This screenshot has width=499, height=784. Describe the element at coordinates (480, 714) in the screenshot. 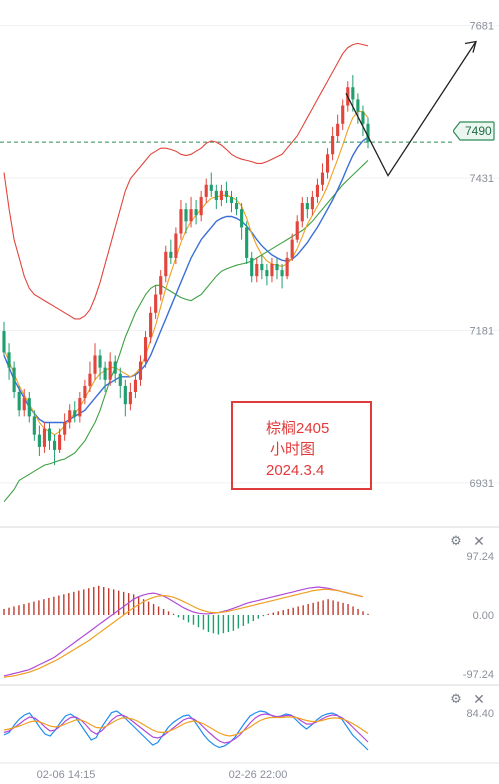

I see `y-tick-label: 84.40` at that location.